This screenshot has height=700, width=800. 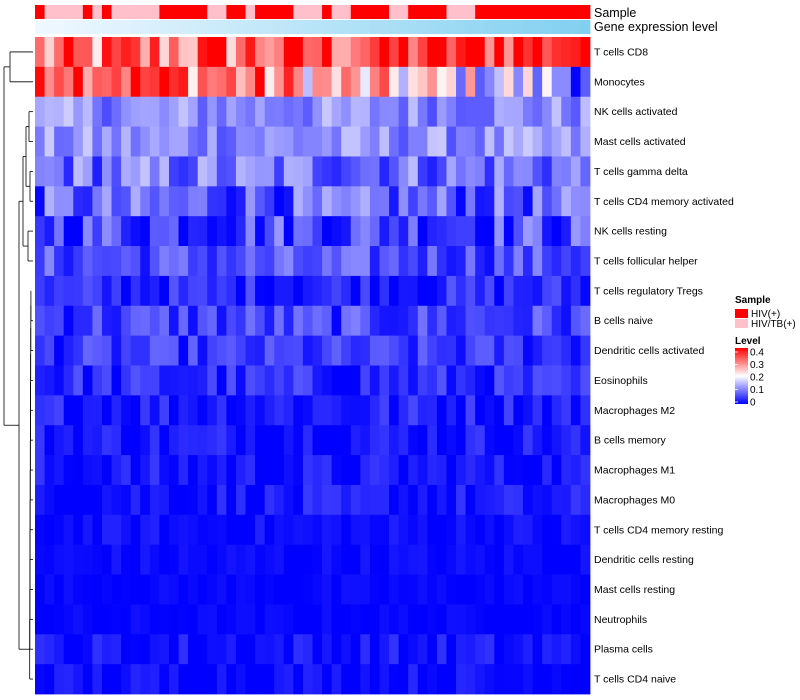 What do you see at coordinates (623, 321) in the screenshot?
I see `row-label: B cells naive` at bounding box center [623, 321].